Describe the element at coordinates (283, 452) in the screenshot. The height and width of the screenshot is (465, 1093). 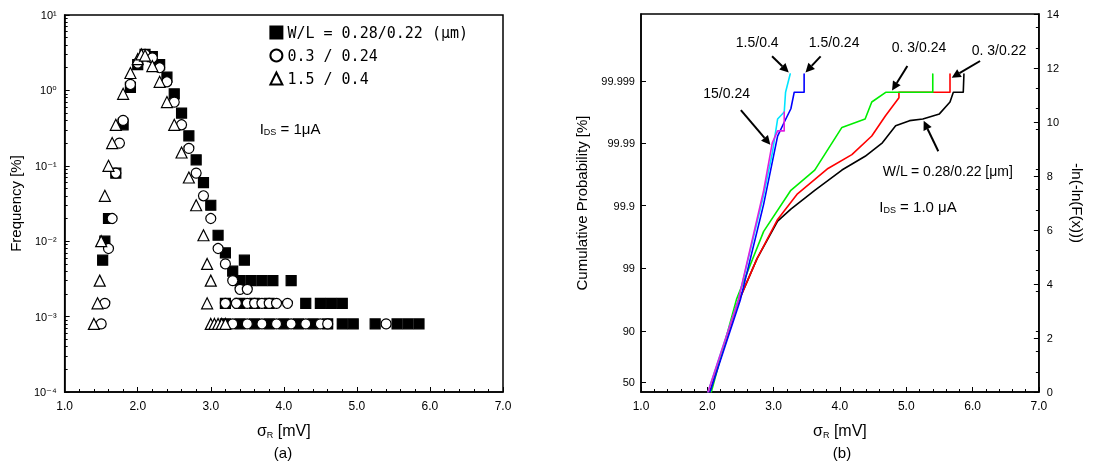
I see `text: (a)` at that location.